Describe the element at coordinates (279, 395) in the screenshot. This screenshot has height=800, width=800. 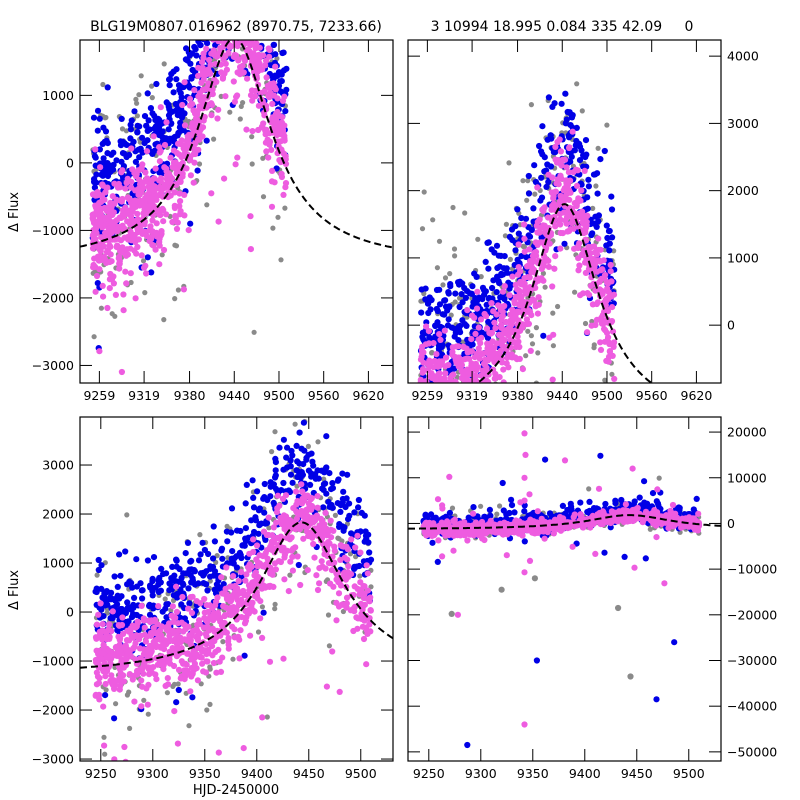
I see `x-tick-label: 9500` at that location.